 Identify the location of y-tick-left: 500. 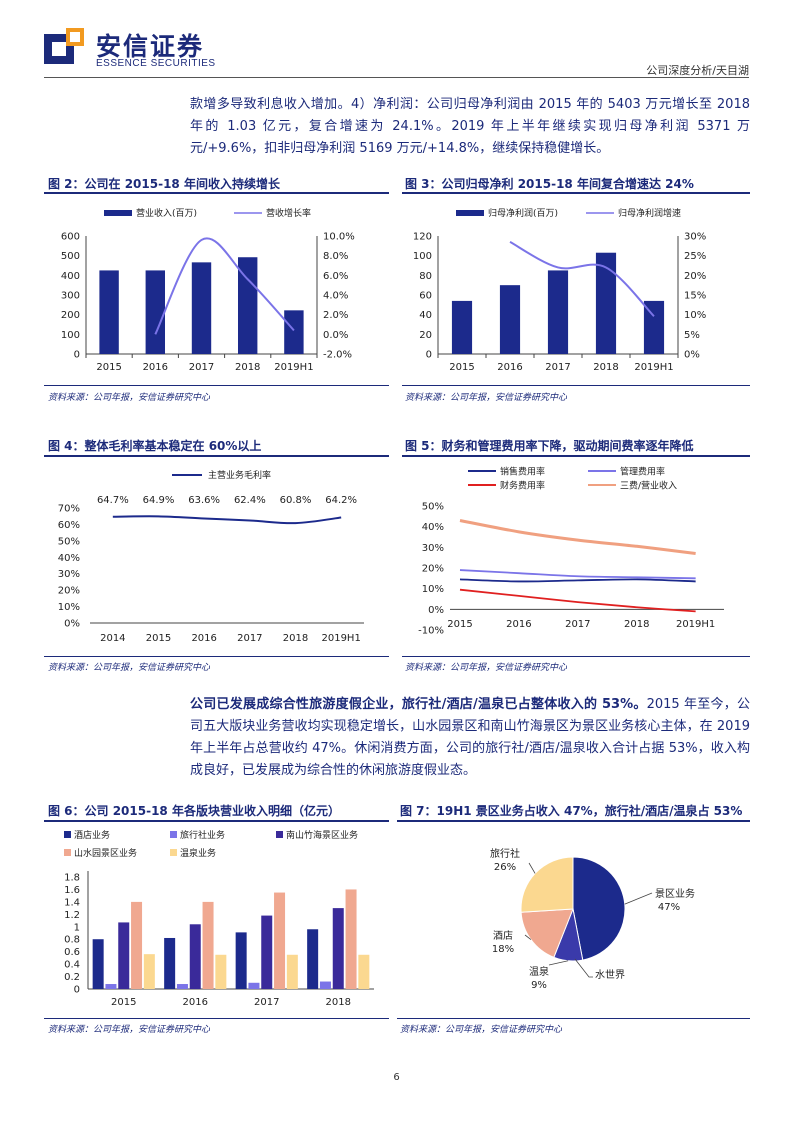
(70, 256).